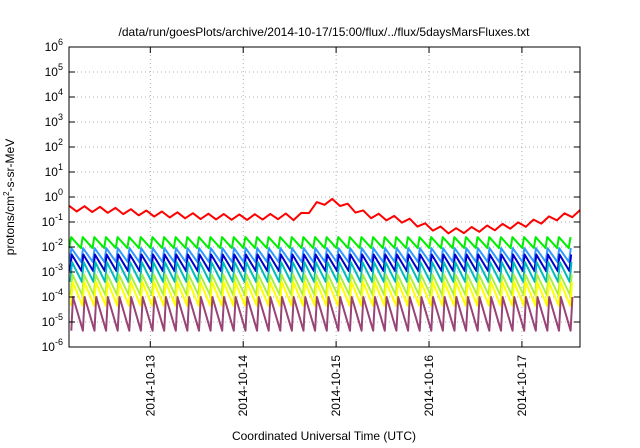 The width and height of the screenshot is (640, 448). I want to click on x-tick-label: 2014-10-15, so click(336, 386).